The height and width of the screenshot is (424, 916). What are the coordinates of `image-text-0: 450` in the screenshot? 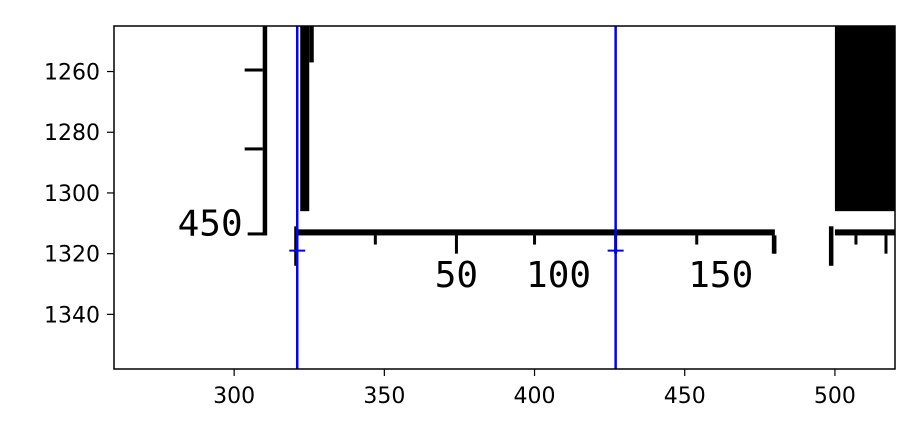 It's located at (210, 223).